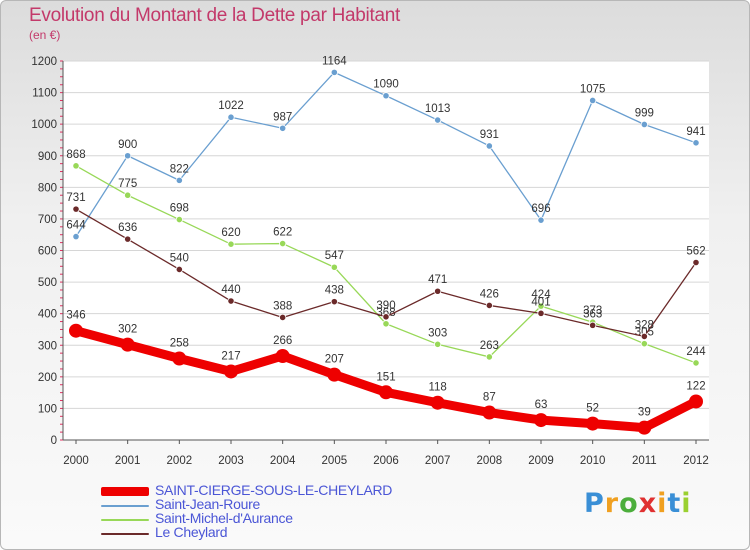 This screenshot has height=550, width=750. Describe the element at coordinates (282, 233) in the screenshot. I see `data-label: 622` at that location.